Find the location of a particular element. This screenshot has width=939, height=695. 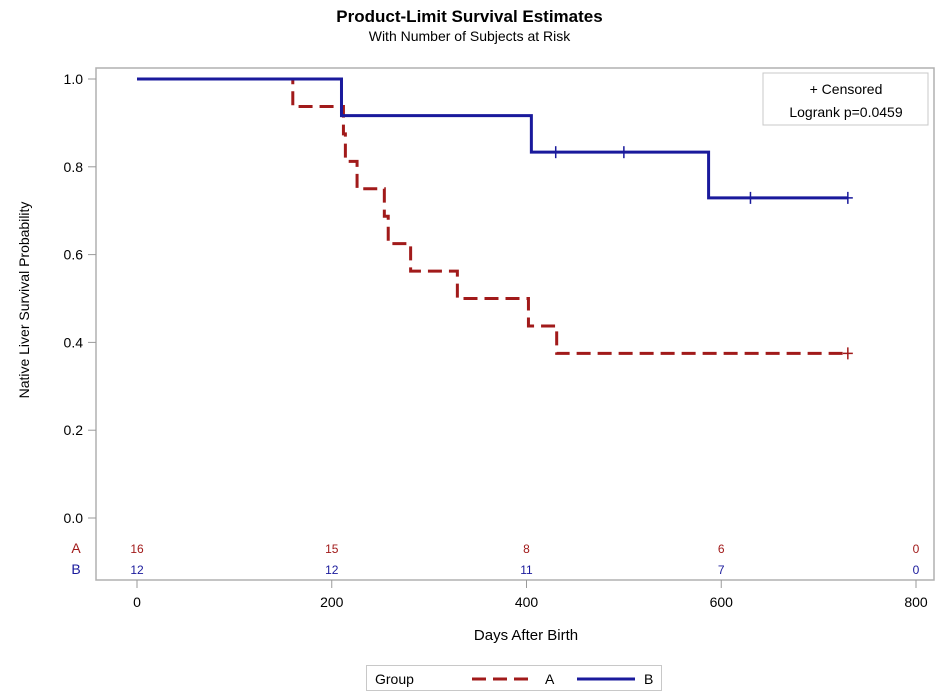

y-axis: 0.0 0.2 0.4 0.6 0.8 1.0 is located at coordinates (80, 298).